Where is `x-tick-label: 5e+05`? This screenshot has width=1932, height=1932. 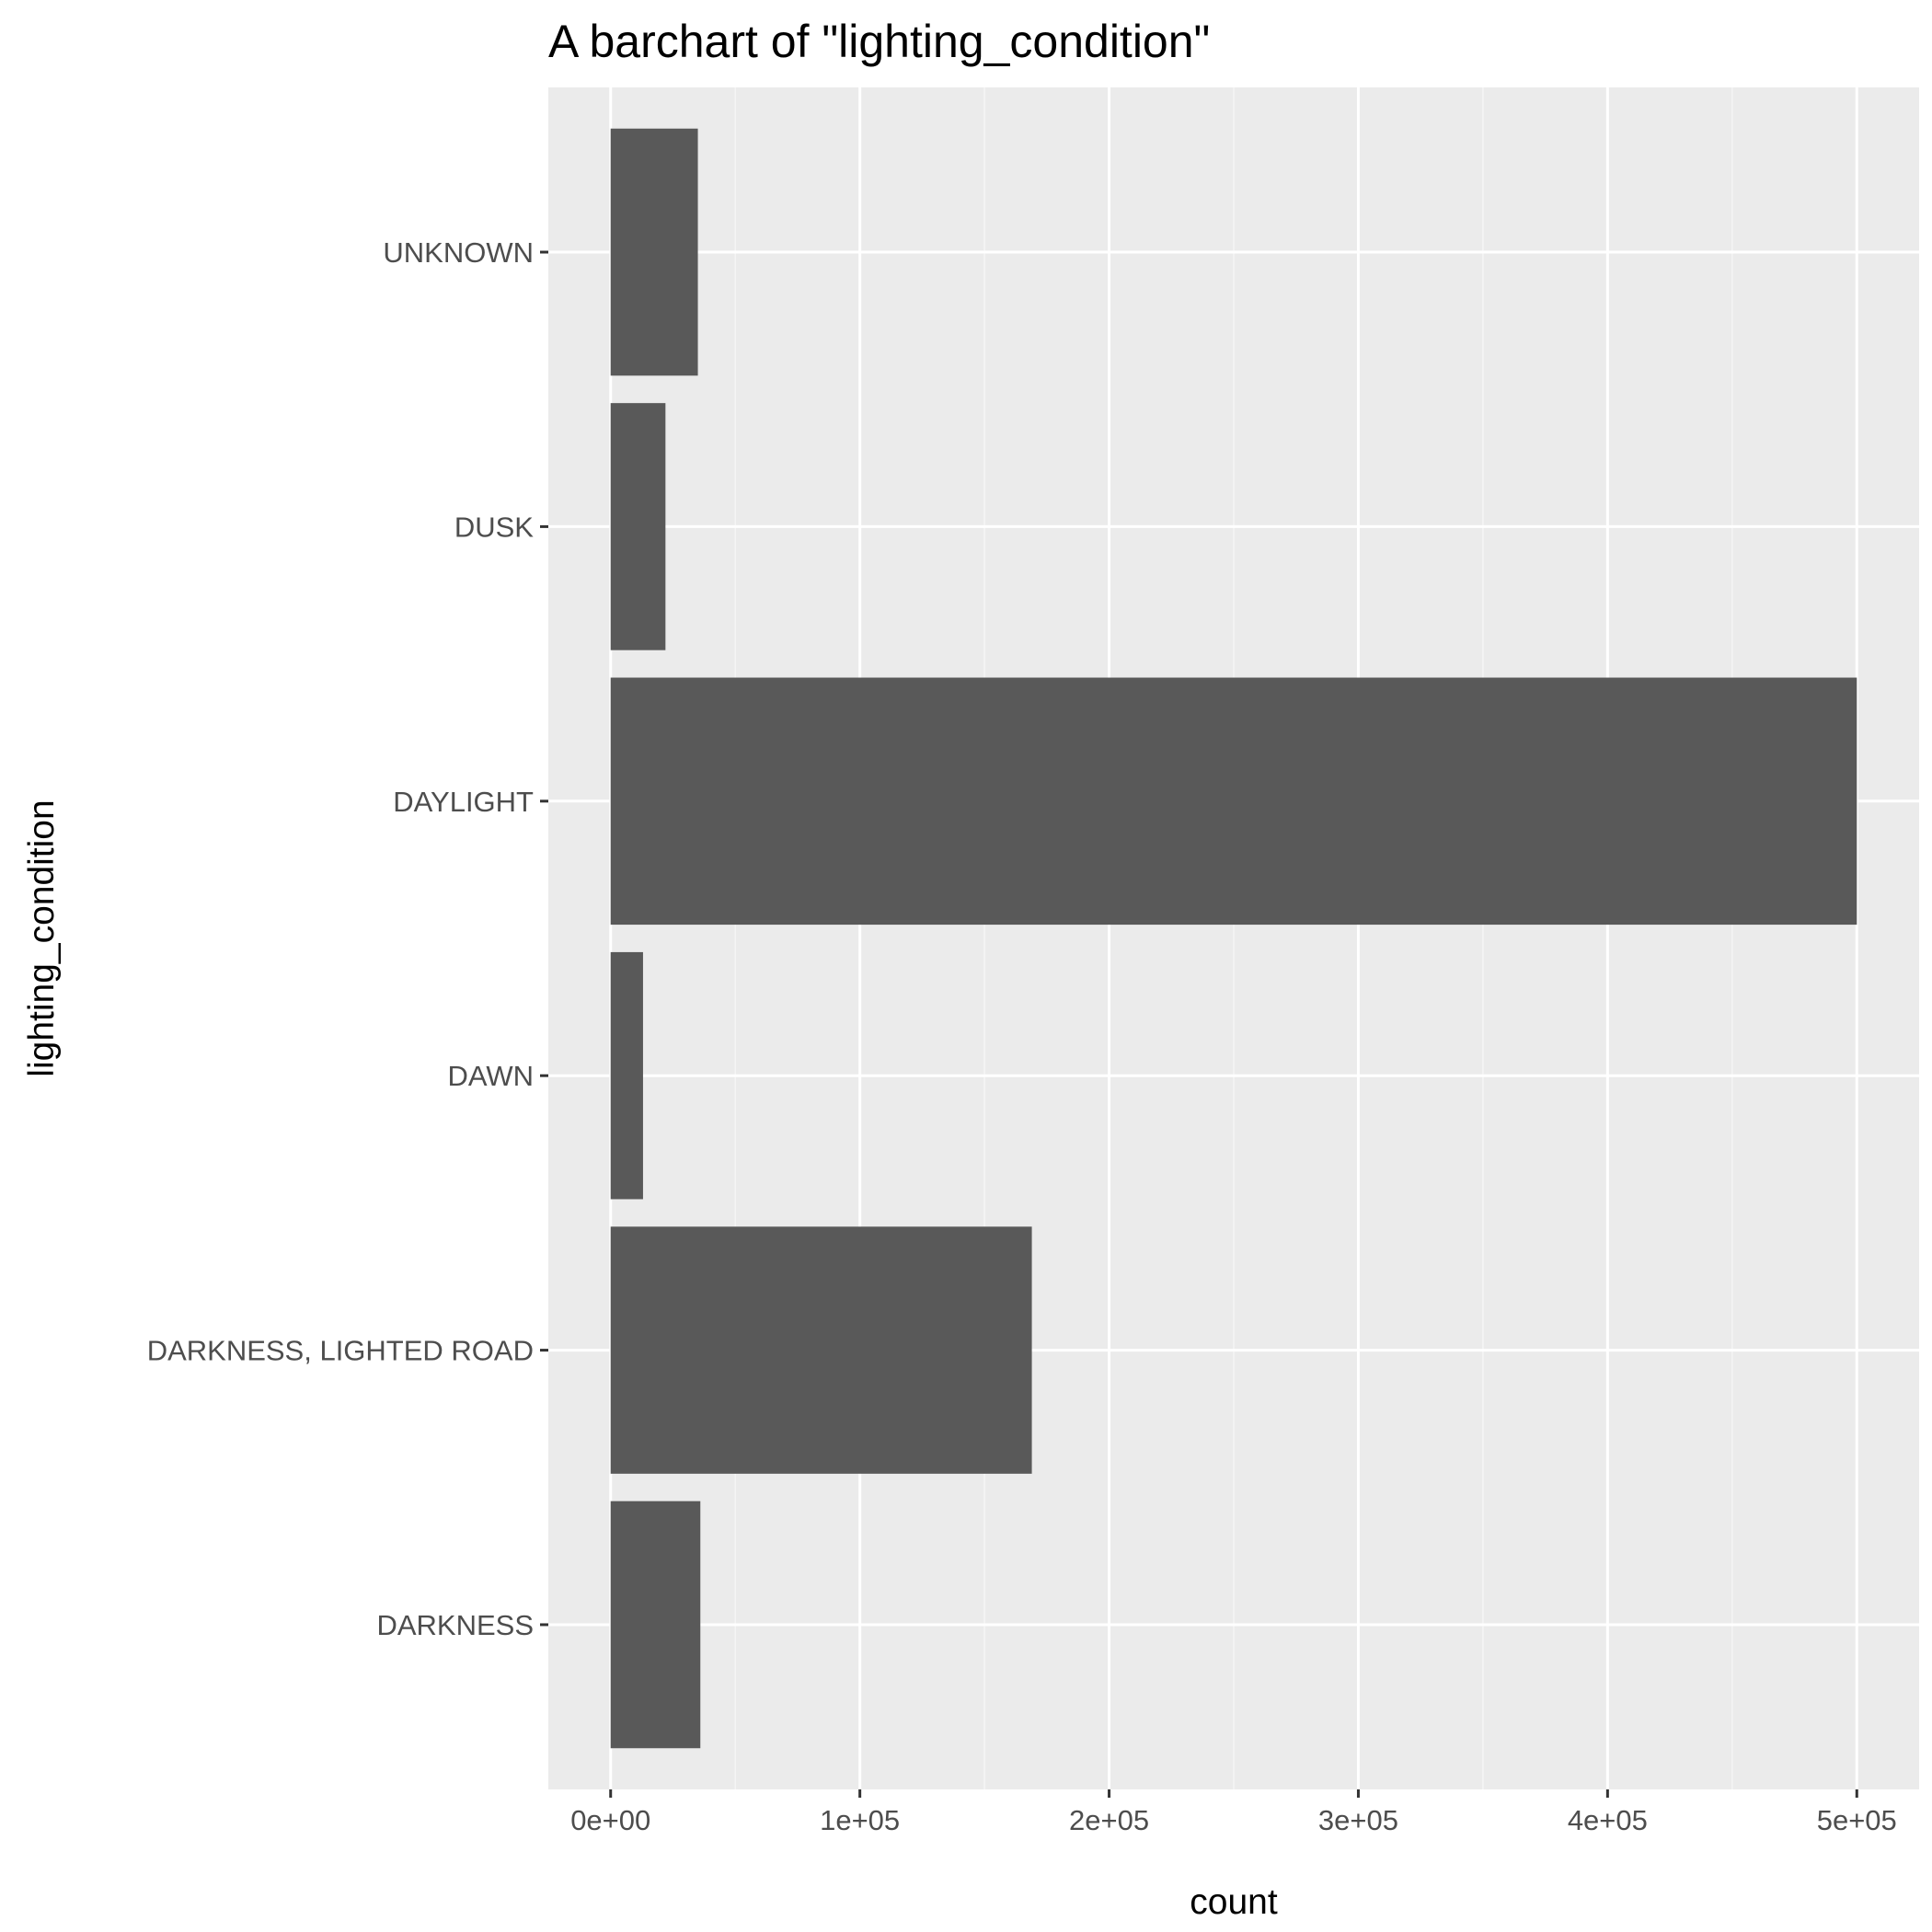 x-tick-label: 5e+05 is located at coordinates (1857, 1820).